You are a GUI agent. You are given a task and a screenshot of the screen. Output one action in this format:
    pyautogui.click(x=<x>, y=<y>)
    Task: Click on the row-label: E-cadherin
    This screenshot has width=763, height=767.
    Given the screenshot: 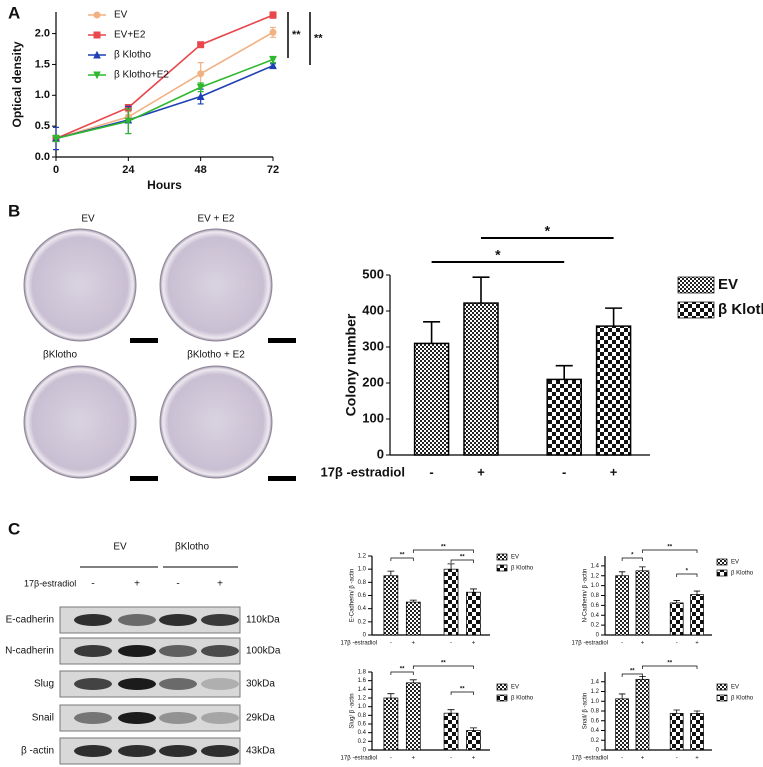 What is the action you would take?
    pyautogui.click(x=30, y=620)
    